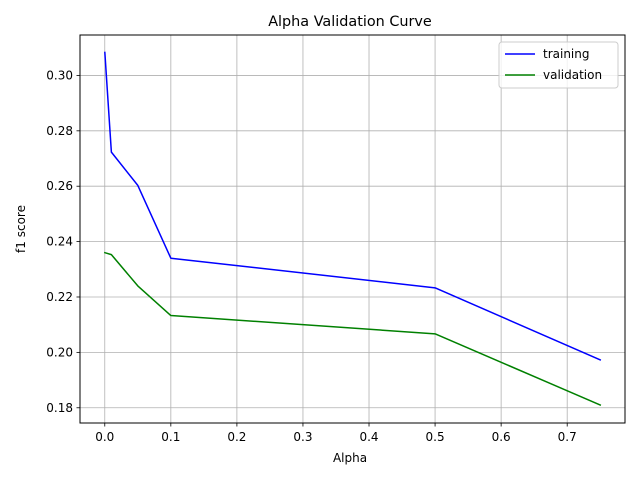  Describe the element at coordinates (435, 437) in the screenshot. I see `x-tick-label: 0.5` at that location.